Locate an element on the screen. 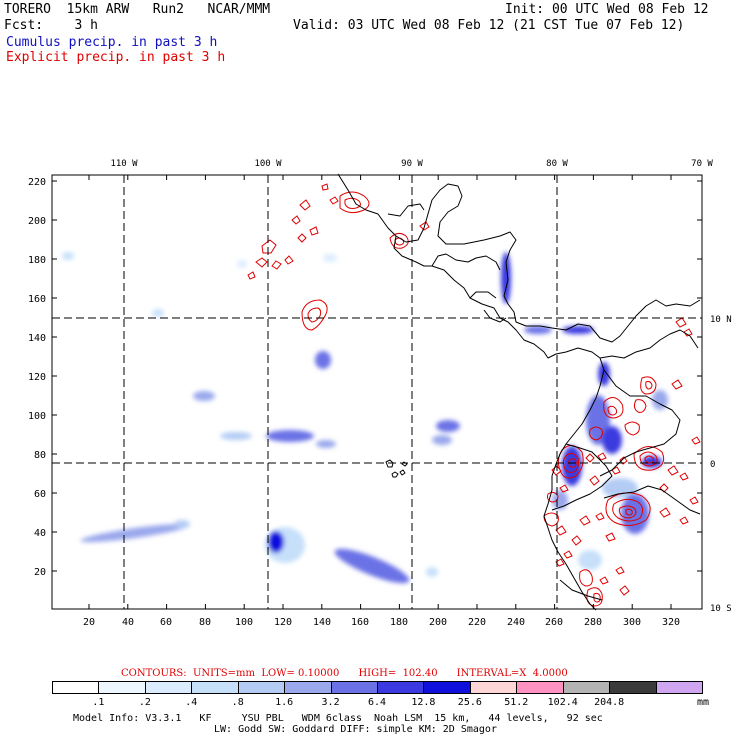  y-tick-label: 100 is located at coordinates (37, 416).